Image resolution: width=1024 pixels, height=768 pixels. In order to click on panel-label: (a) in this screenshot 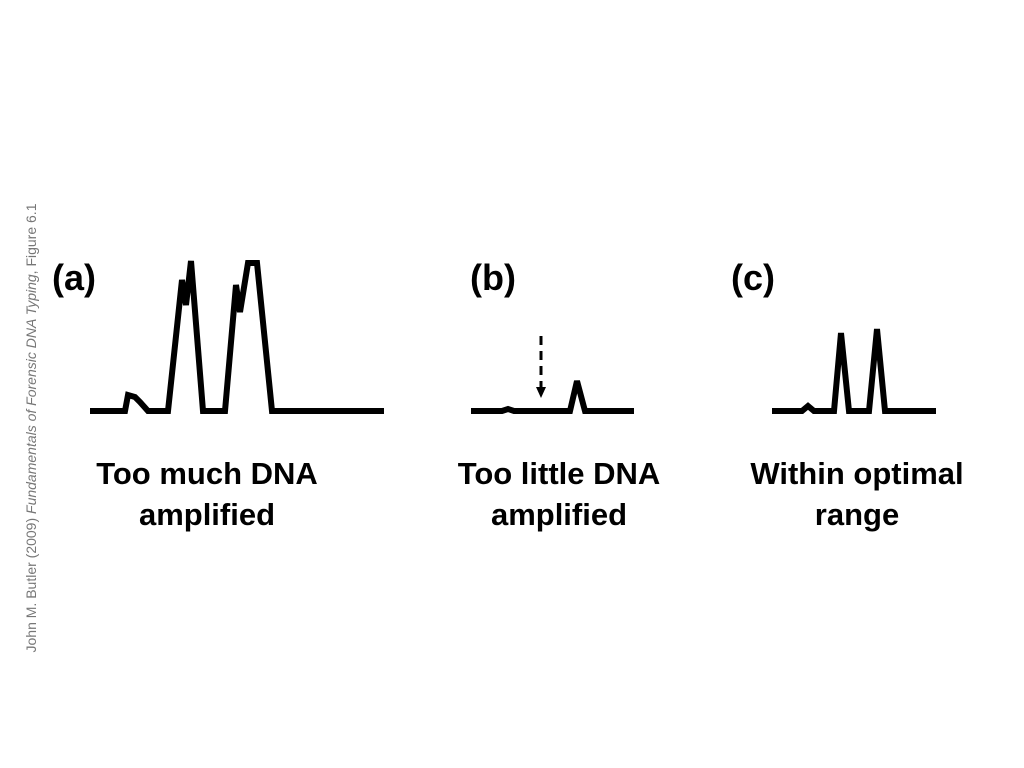, I will do `click(74, 277)`.